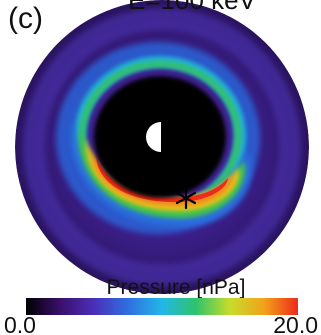  What do you see at coordinates (186, 198) in the screenshot?
I see `asterisk-marker` at bounding box center [186, 198].